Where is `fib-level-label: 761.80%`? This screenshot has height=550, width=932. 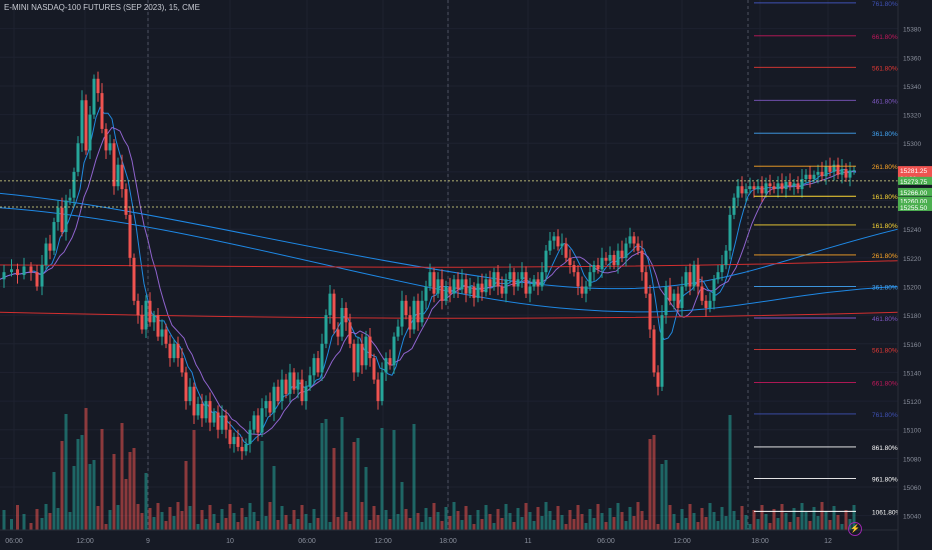 fib-level-label: 761.80% is located at coordinates (885, 415).